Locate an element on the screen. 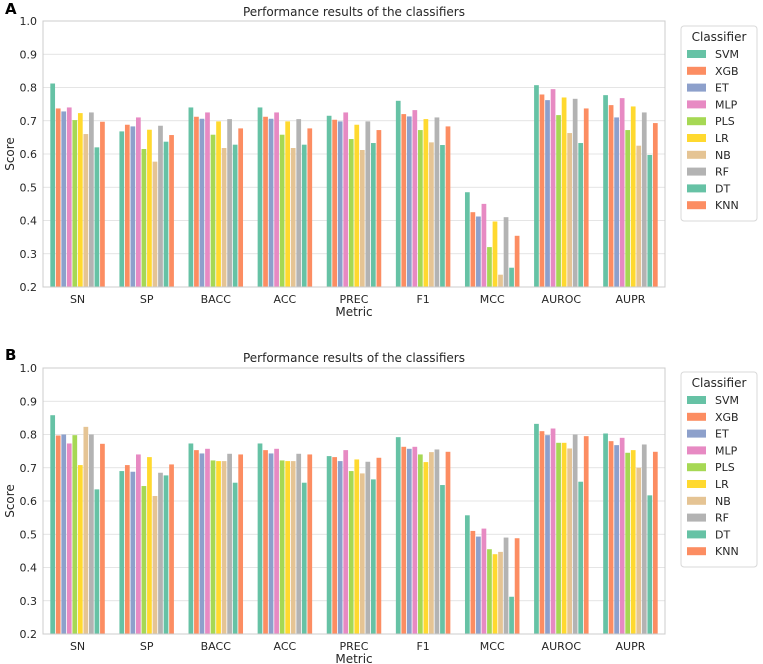 This screenshot has height=664, width=763. bar-pls-bacc is located at coordinates (213, 210).